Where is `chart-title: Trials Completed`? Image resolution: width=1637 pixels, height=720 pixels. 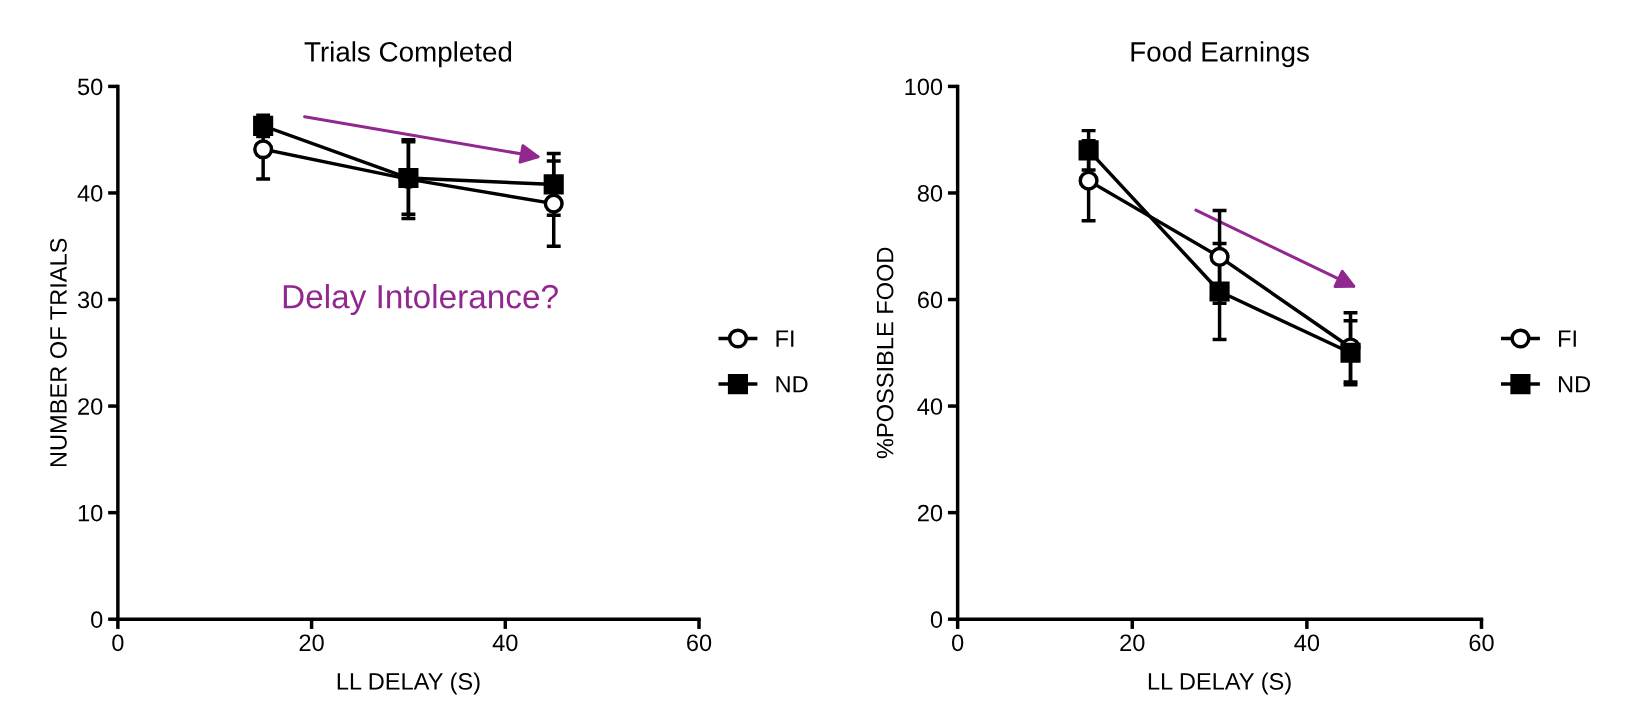 chart-title: Trials Completed is located at coordinates (408, 54).